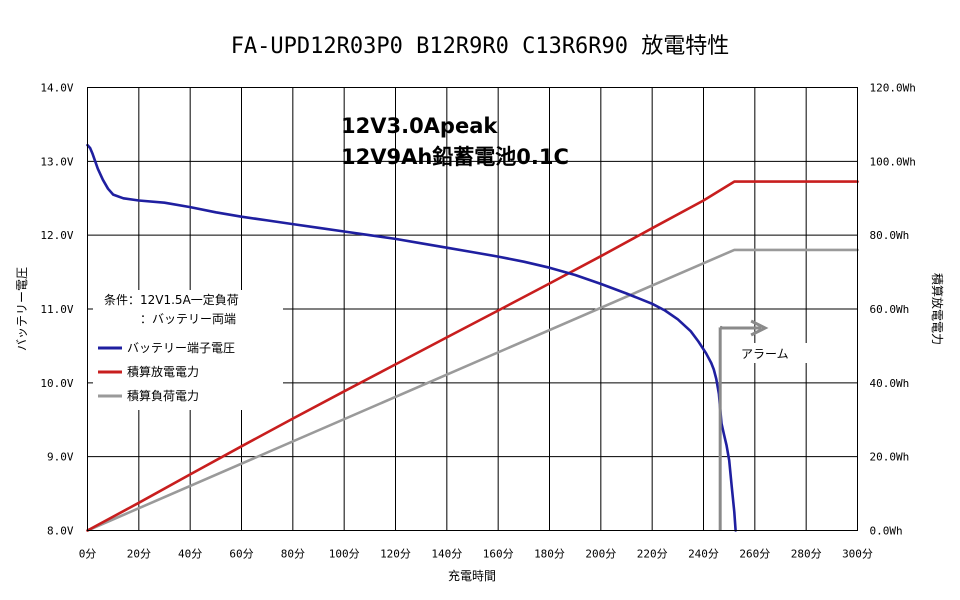  I want to click on y-left-tick-labels: 8.0V 9.0V 10.0V 11.0V 12.0V 13.0V 14.0V, so click(56, 310).